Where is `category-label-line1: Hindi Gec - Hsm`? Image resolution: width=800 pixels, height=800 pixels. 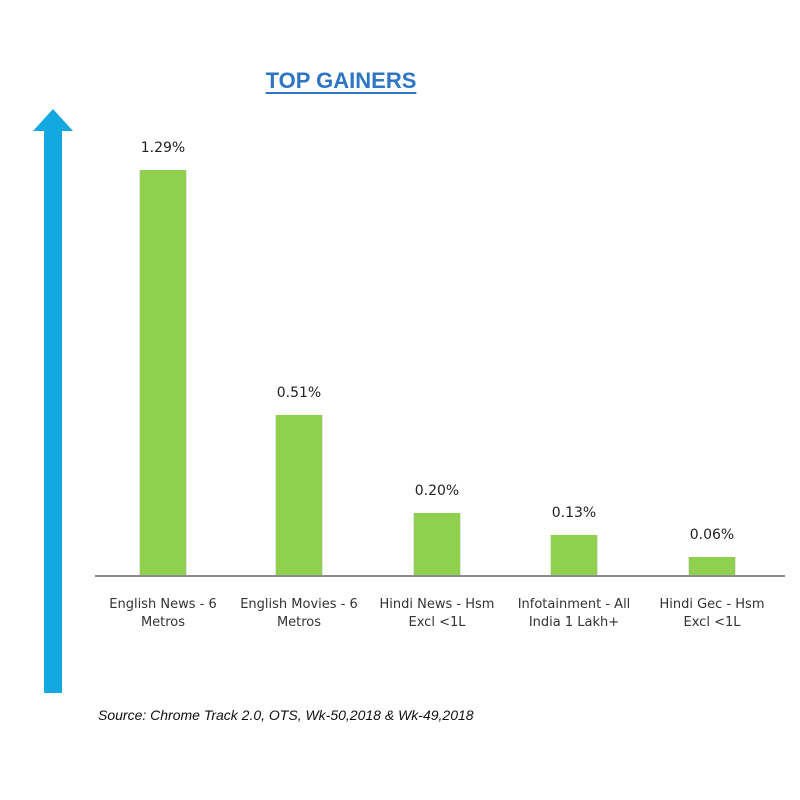
category-label-line1: Hindi Gec - Hsm is located at coordinates (712, 604).